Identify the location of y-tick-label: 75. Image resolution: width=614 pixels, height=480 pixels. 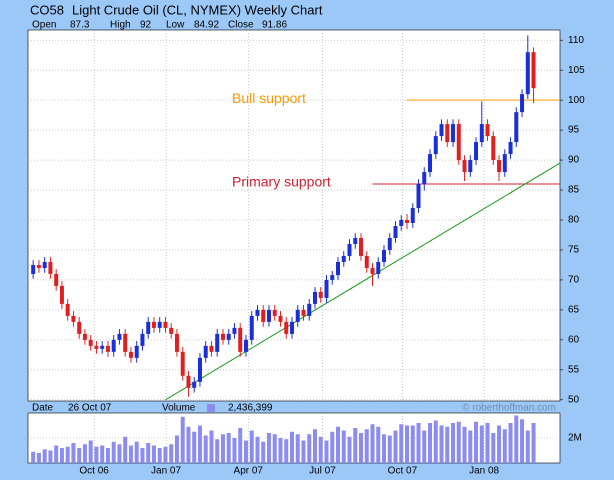
(574, 250).